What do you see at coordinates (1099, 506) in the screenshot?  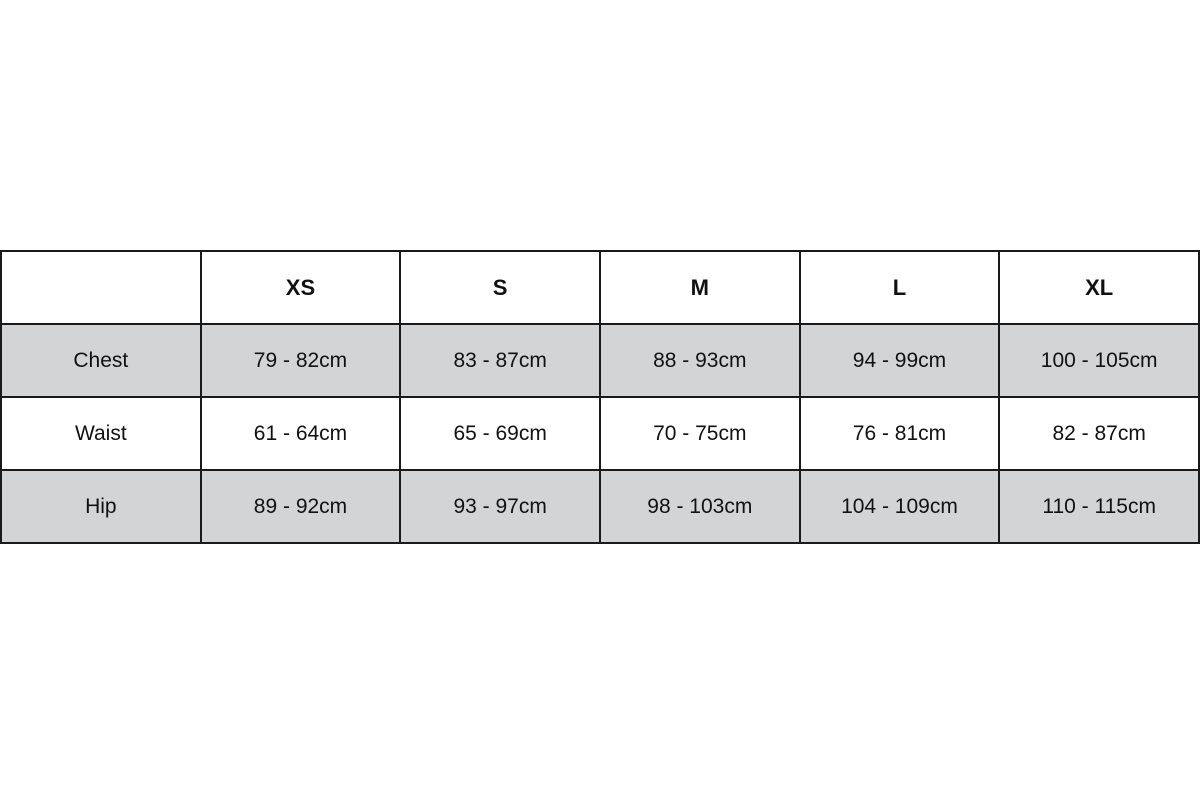 I see `measurement-cell: 110 - 115cm` at bounding box center [1099, 506].